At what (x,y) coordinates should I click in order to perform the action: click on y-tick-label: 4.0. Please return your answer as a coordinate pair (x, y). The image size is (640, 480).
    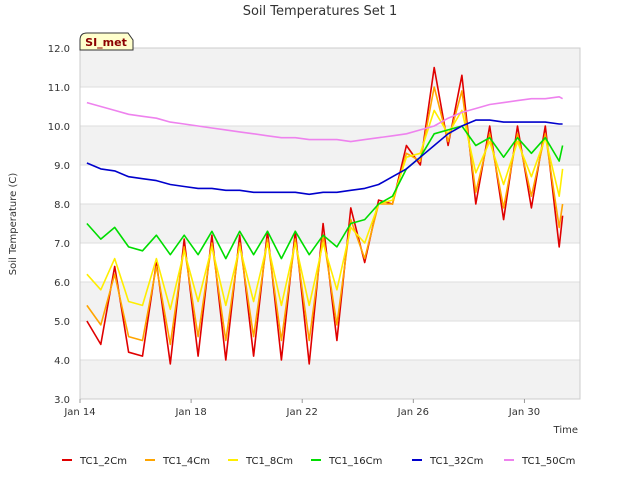
    Looking at the image, I should click on (62, 361).